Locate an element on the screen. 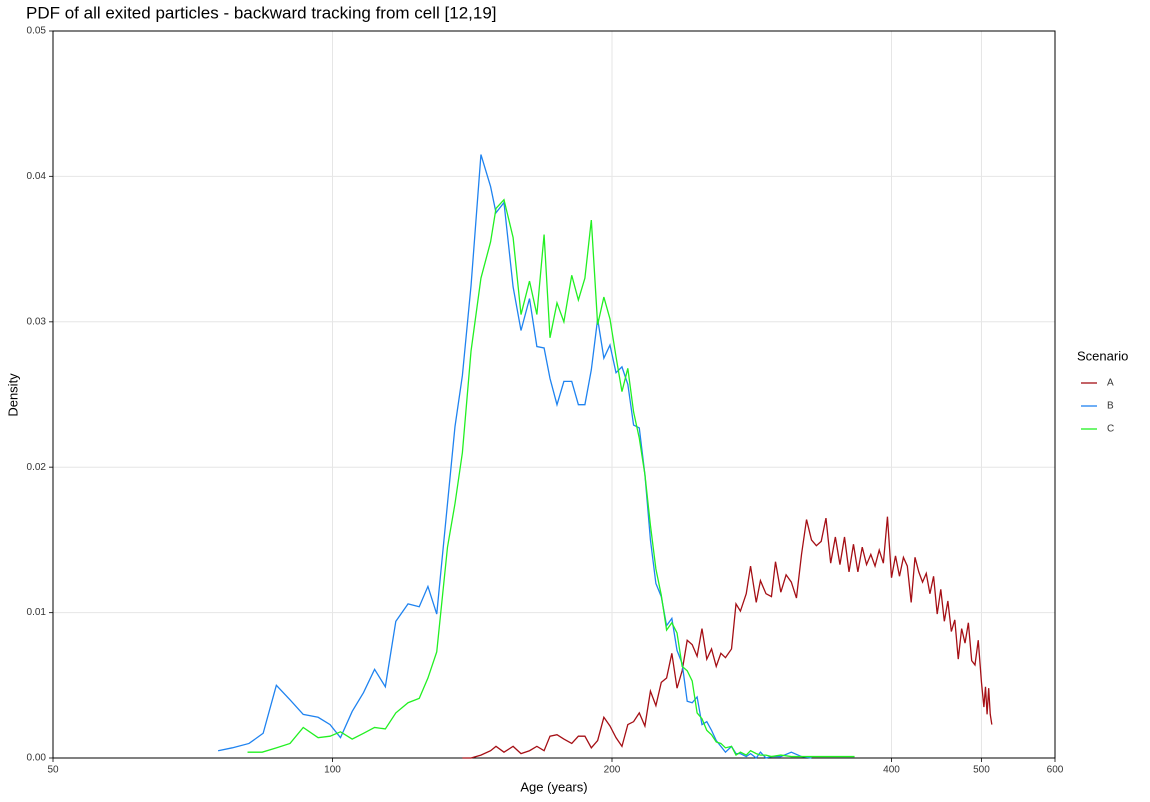  legend-label: C is located at coordinates (1110, 429).